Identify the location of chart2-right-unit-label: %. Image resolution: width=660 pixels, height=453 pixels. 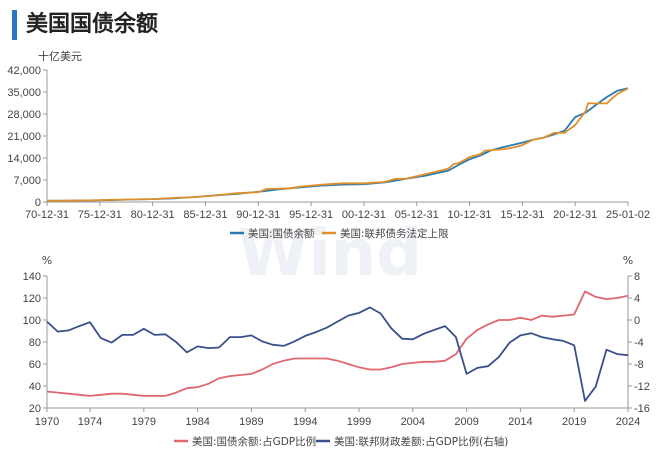
(628, 260).